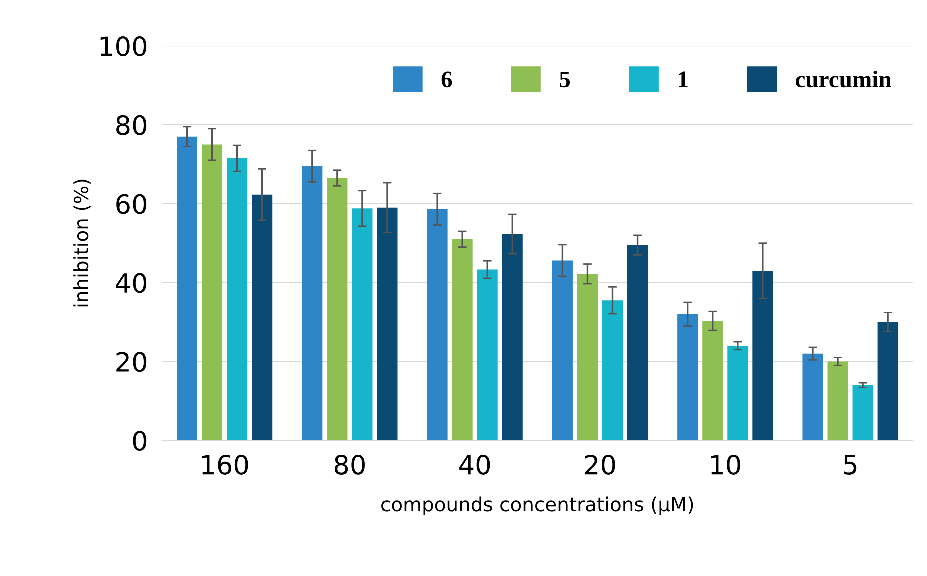  I want to click on x-tick-label: 40, so click(475, 464).